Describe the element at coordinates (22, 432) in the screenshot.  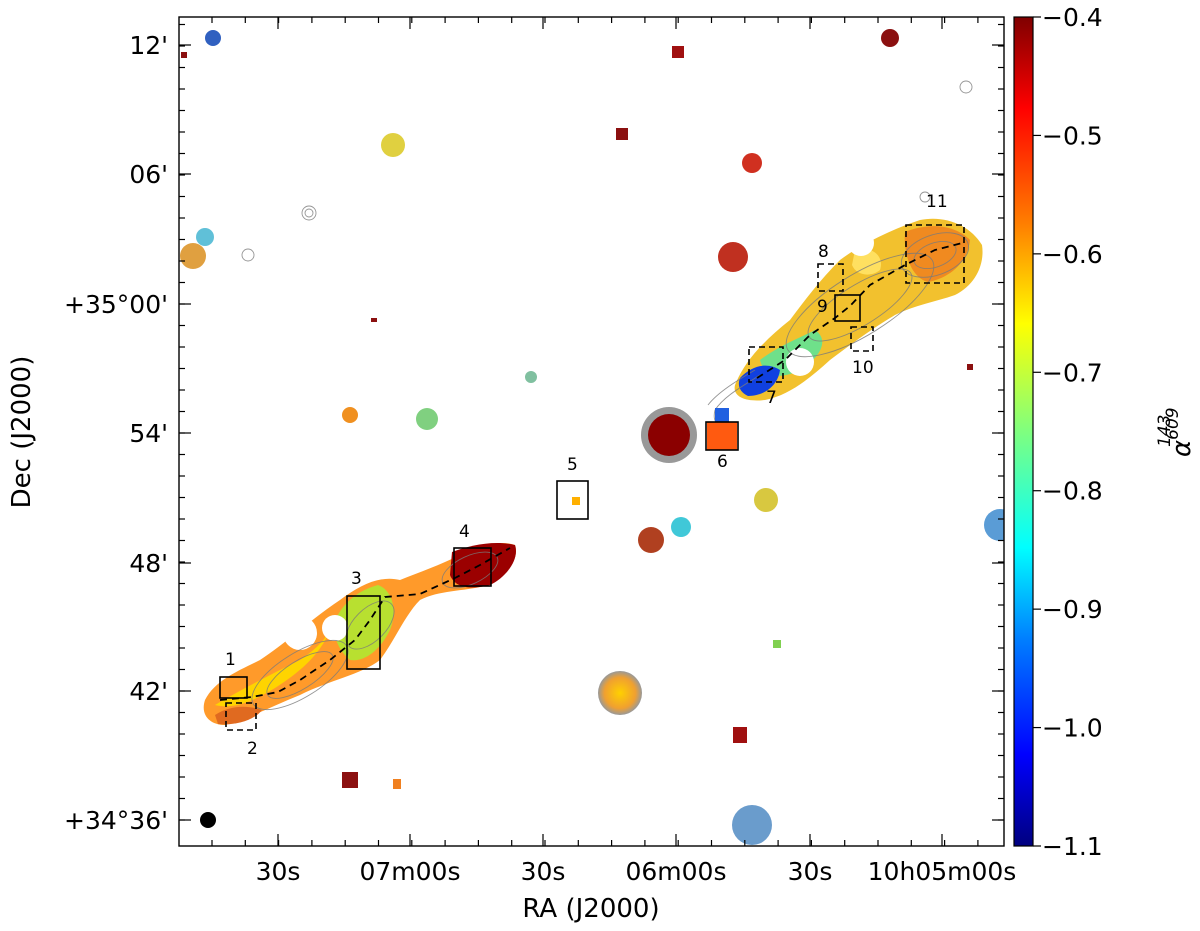
I see `y-axis-title: Dec (J2000)` at that location.